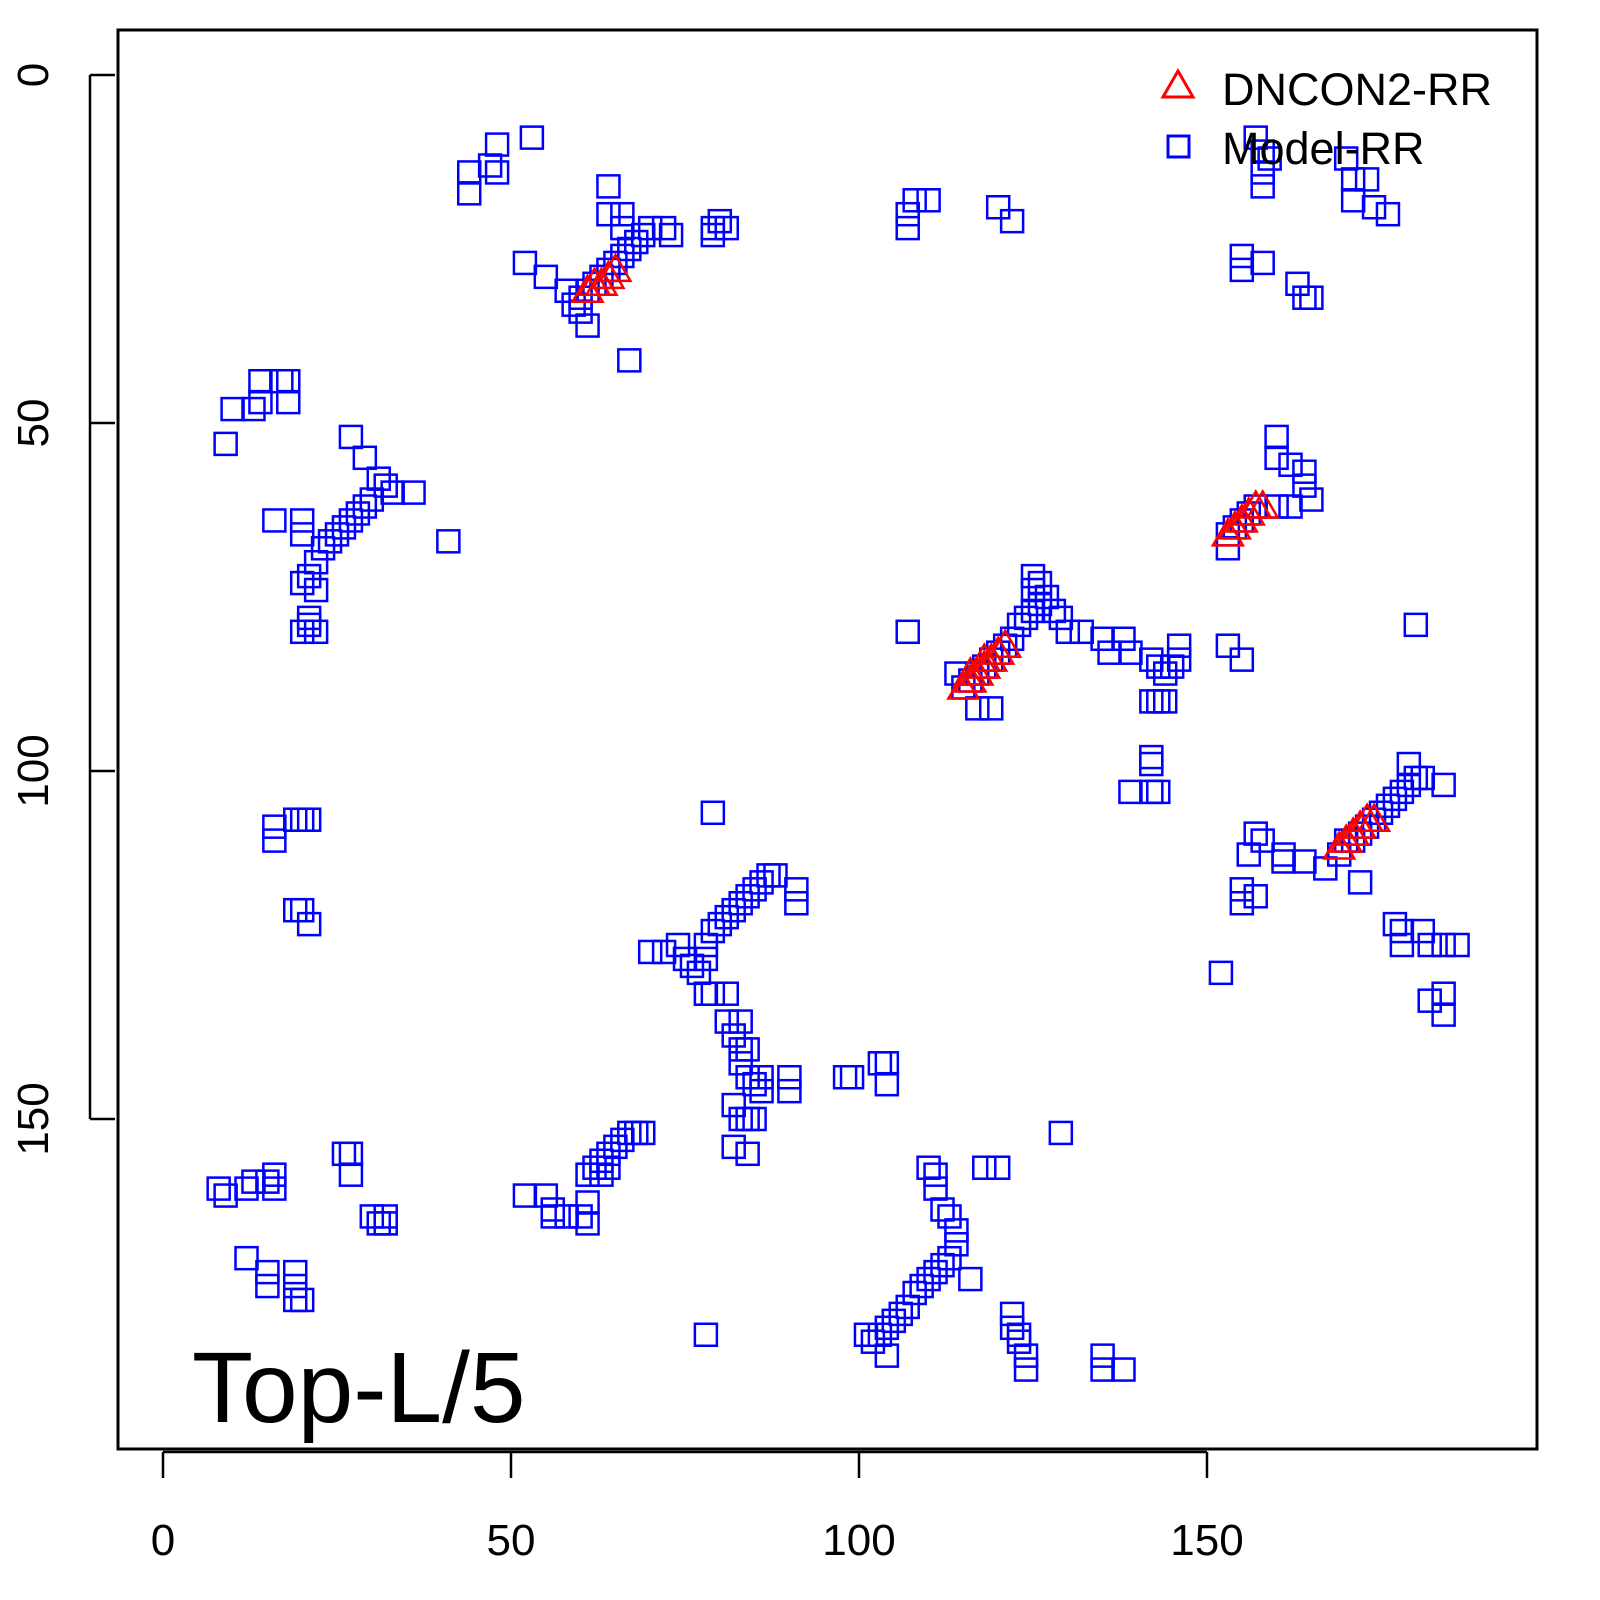 Image resolution: width=1600 pixels, height=1600 pixels. I want to click on annotation-label: Top-L/5, so click(359, 1388).